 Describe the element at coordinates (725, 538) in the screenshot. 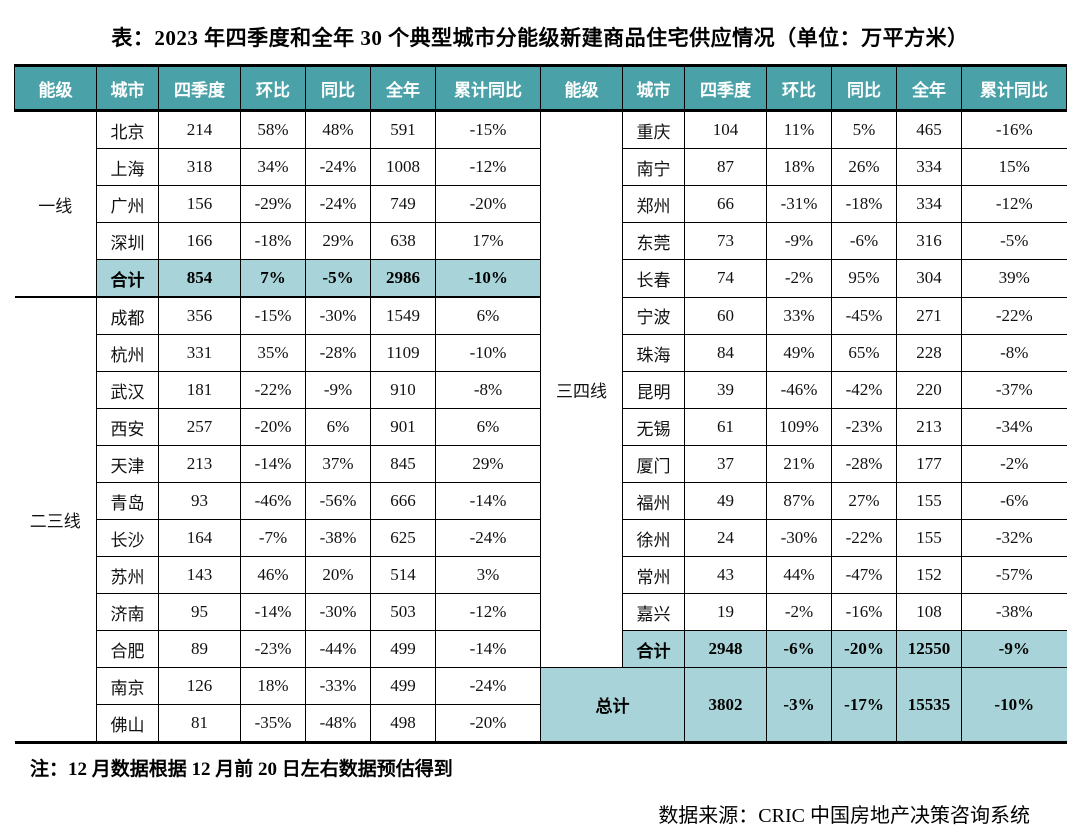

I see `value-cell: 24` at that location.